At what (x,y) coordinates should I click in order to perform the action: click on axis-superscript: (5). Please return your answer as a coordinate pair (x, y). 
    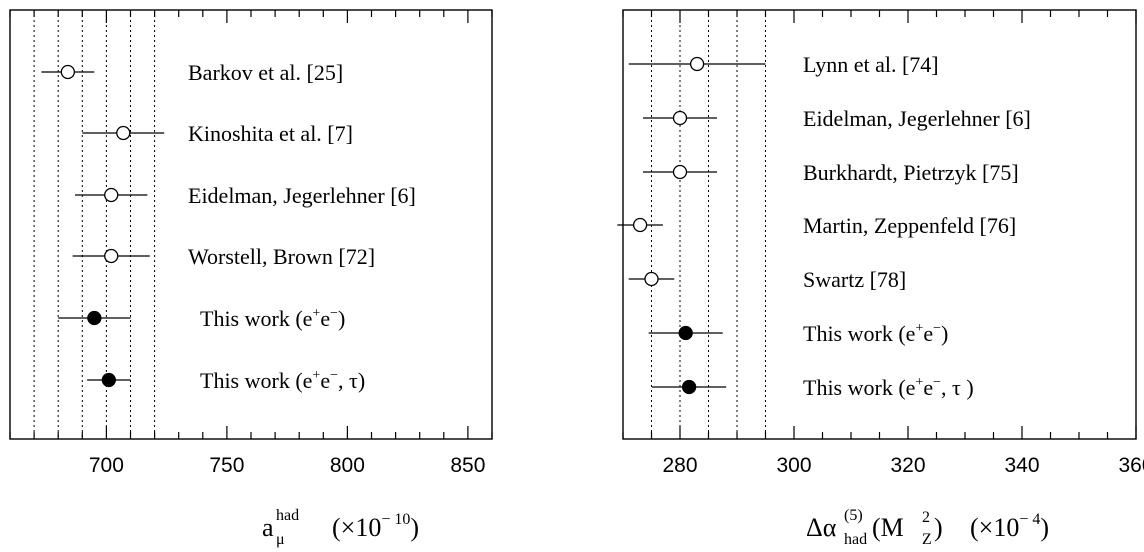
    Looking at the image, I should click on (853, 515).